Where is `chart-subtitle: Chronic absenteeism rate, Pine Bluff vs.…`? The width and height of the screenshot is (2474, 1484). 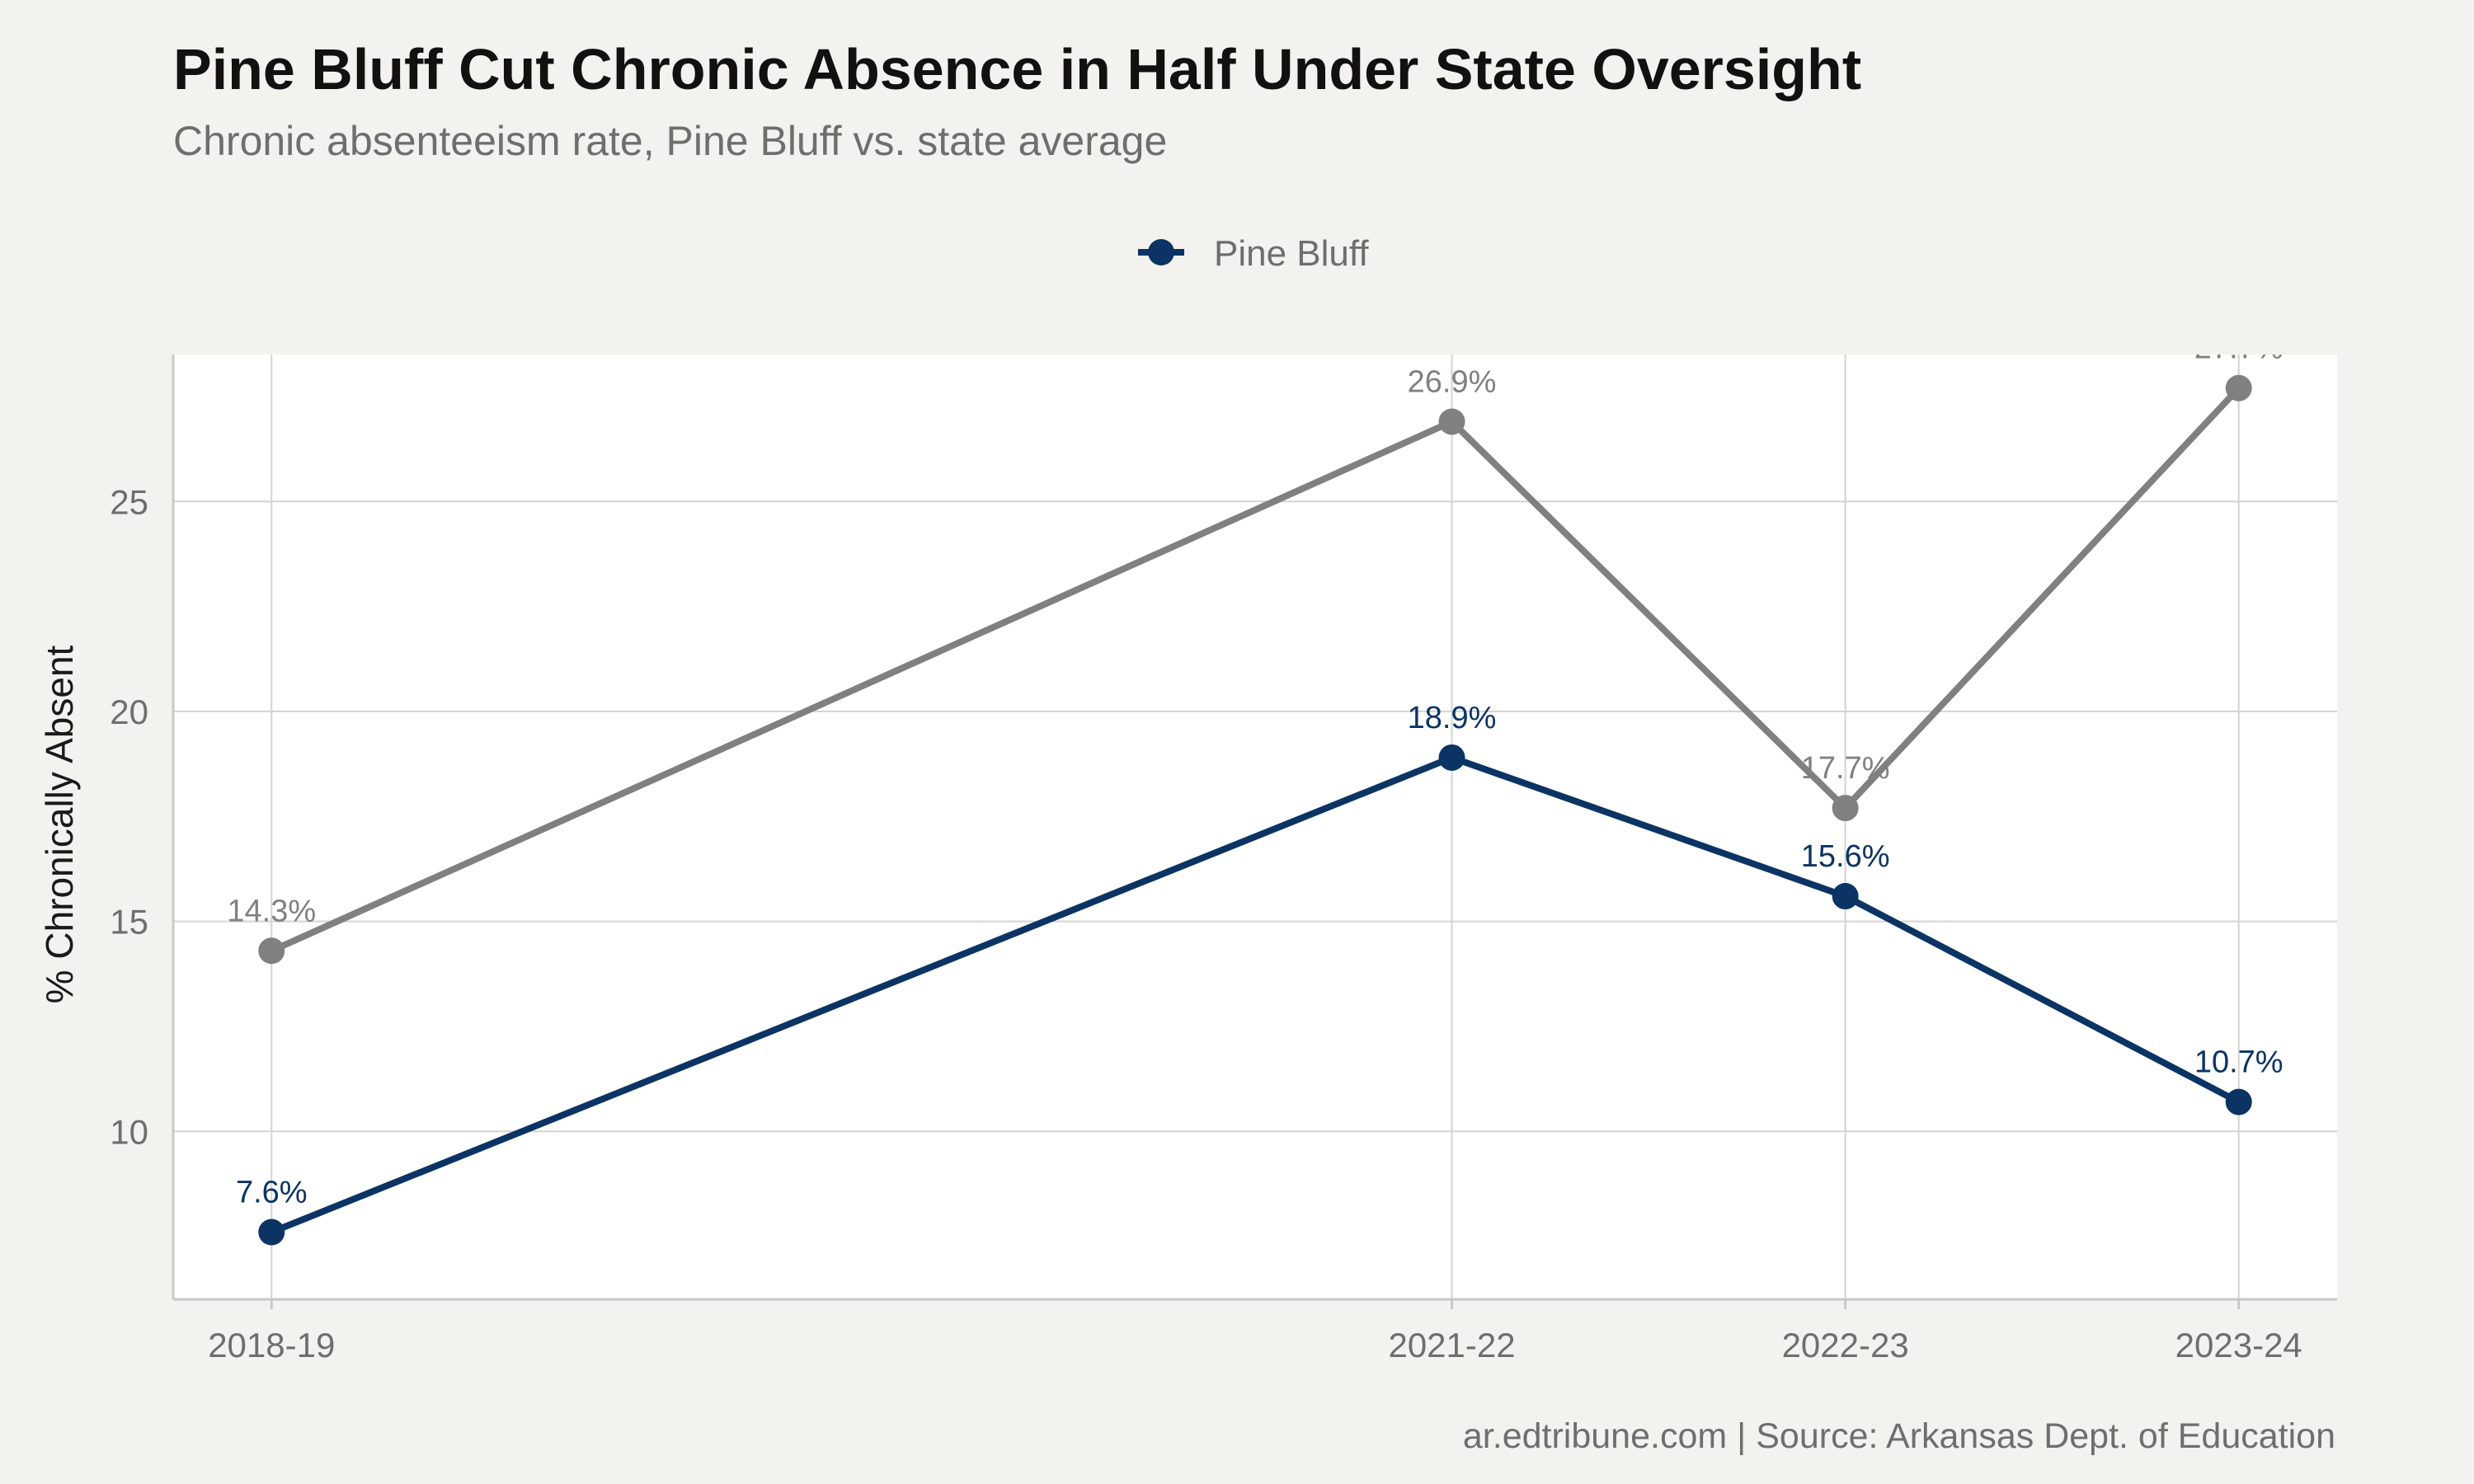
chart-subtitle: Chronic absenteeism rate, Pine Bluff vs.… is located at coordinates (670, 141).